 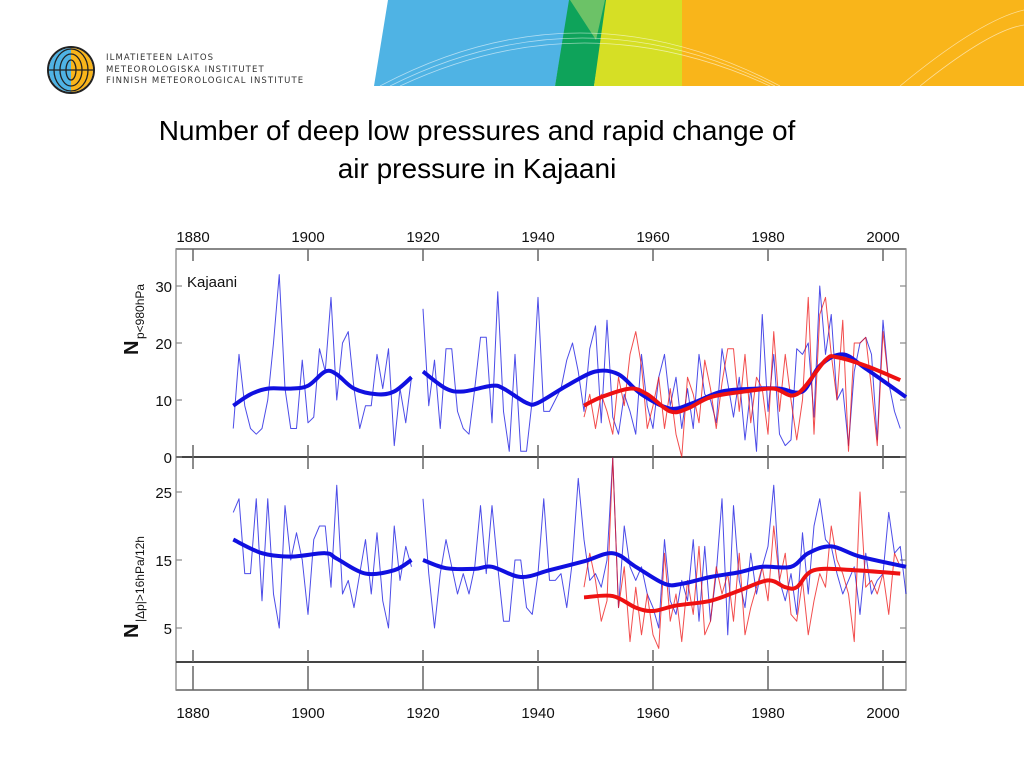 What do you see at coordinates (192, 713) in the screenshot?
I see `x-tick-label-bottom: 1880` at bounding box center [192, 713].